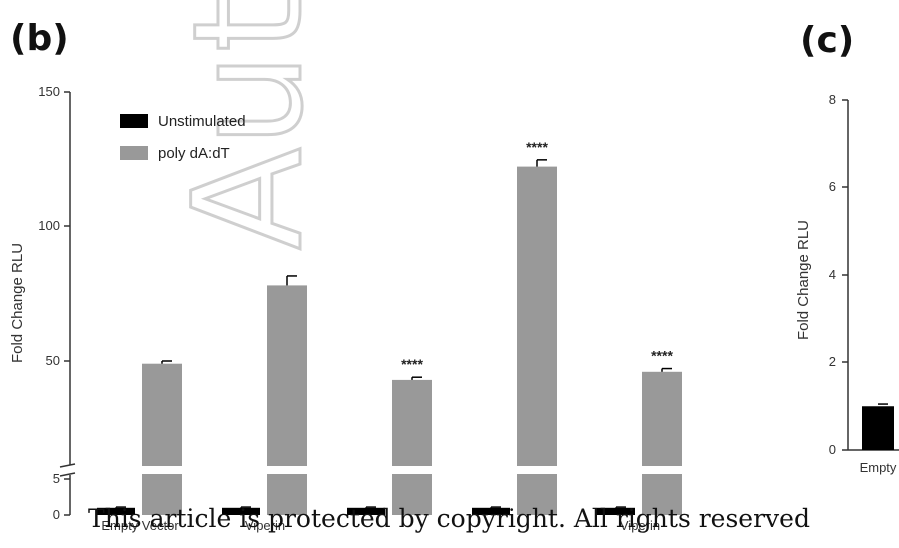  Describe the element at coordinates (49, 225) in the screenshot. I see `y-tick-label: 100` at that location.